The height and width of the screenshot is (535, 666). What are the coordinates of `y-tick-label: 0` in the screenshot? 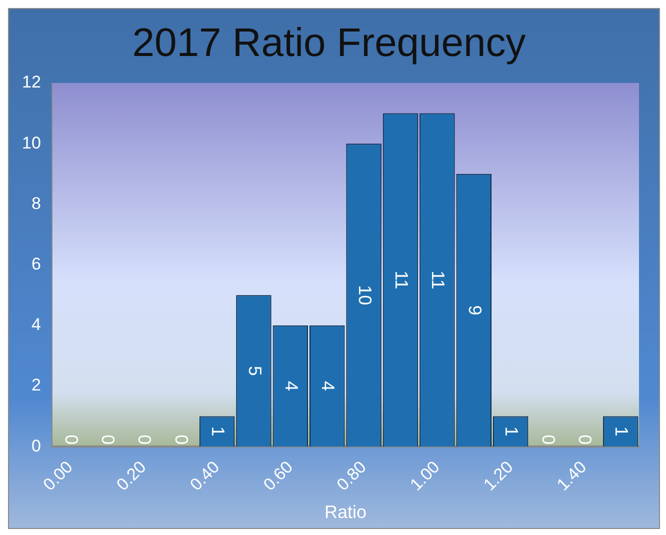 It's located at (36, 446).